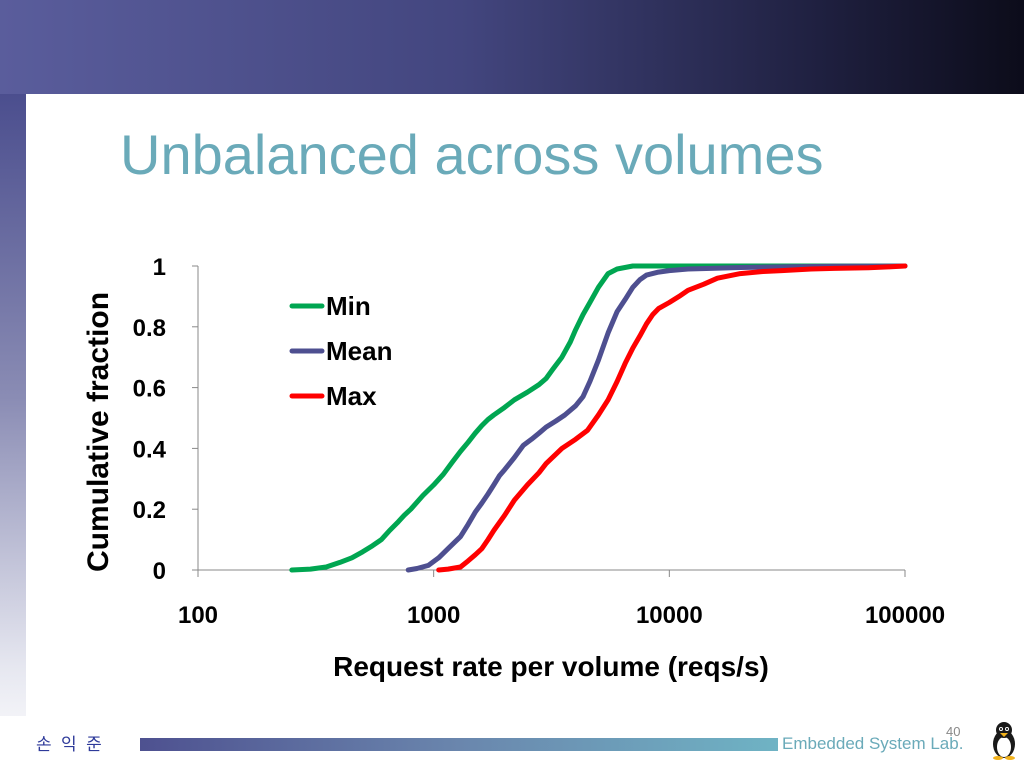 The height and width of the screenshot is (768, 1024). I want to click on footer-bar, so click(459, 744).